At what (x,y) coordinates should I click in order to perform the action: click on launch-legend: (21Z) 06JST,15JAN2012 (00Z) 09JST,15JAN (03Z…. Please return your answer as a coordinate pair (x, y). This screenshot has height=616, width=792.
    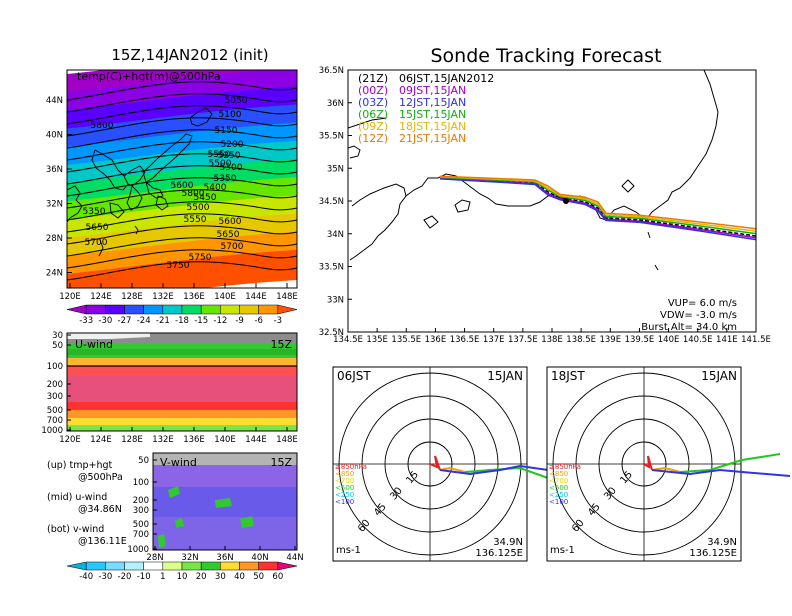
    Looking at the image, I should click on (426, 108).